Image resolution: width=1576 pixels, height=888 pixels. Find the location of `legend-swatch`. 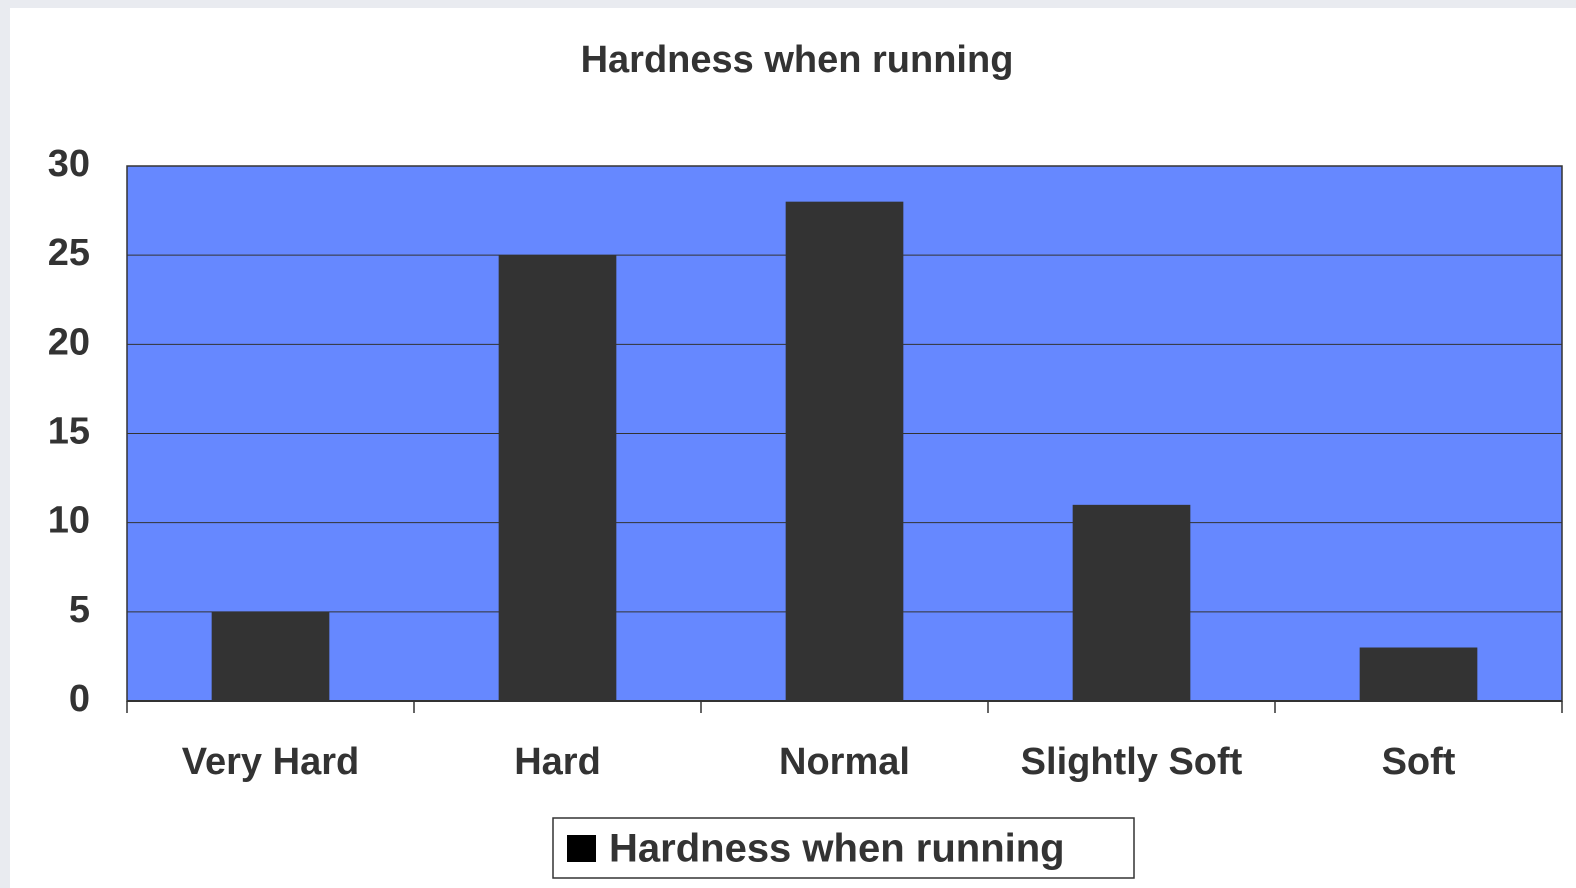

legend-swatch is located at coordinates (581, 848).